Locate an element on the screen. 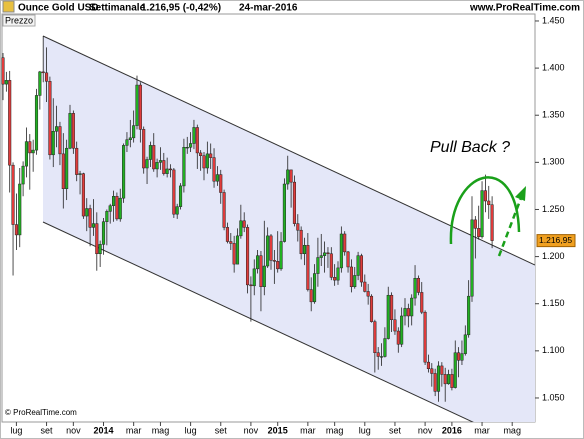 This screenshot has height=439, width=584. x-tick-label: mar is located at coordinates (308, 430).